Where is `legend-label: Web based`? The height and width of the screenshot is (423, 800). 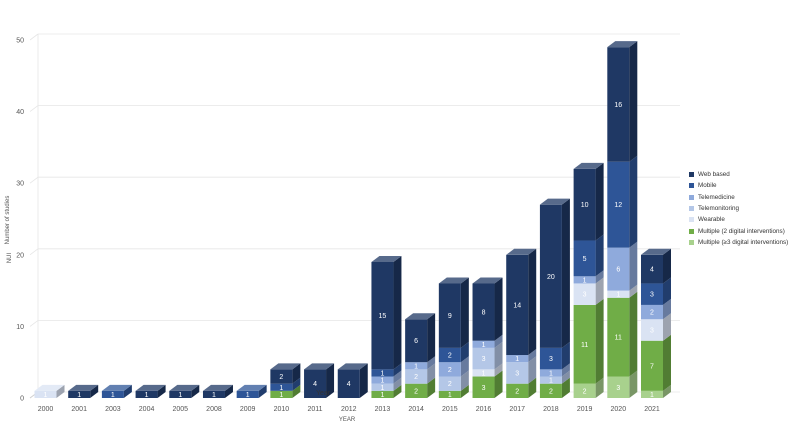 legend-label: Web based is located at coordinates (714, 175).